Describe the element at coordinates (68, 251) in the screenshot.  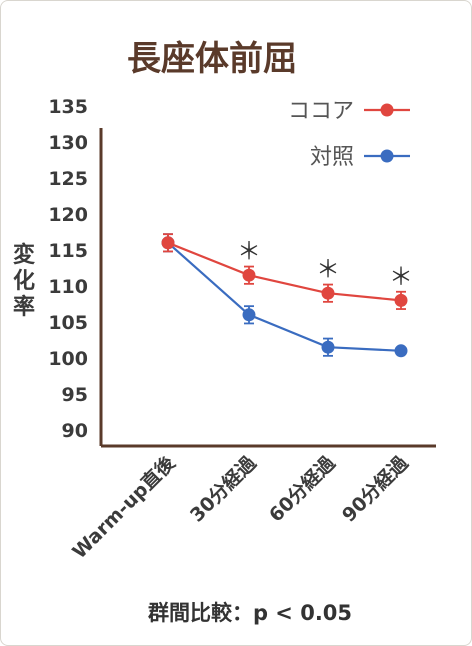
I see `y-tick-label: 115` at that location.